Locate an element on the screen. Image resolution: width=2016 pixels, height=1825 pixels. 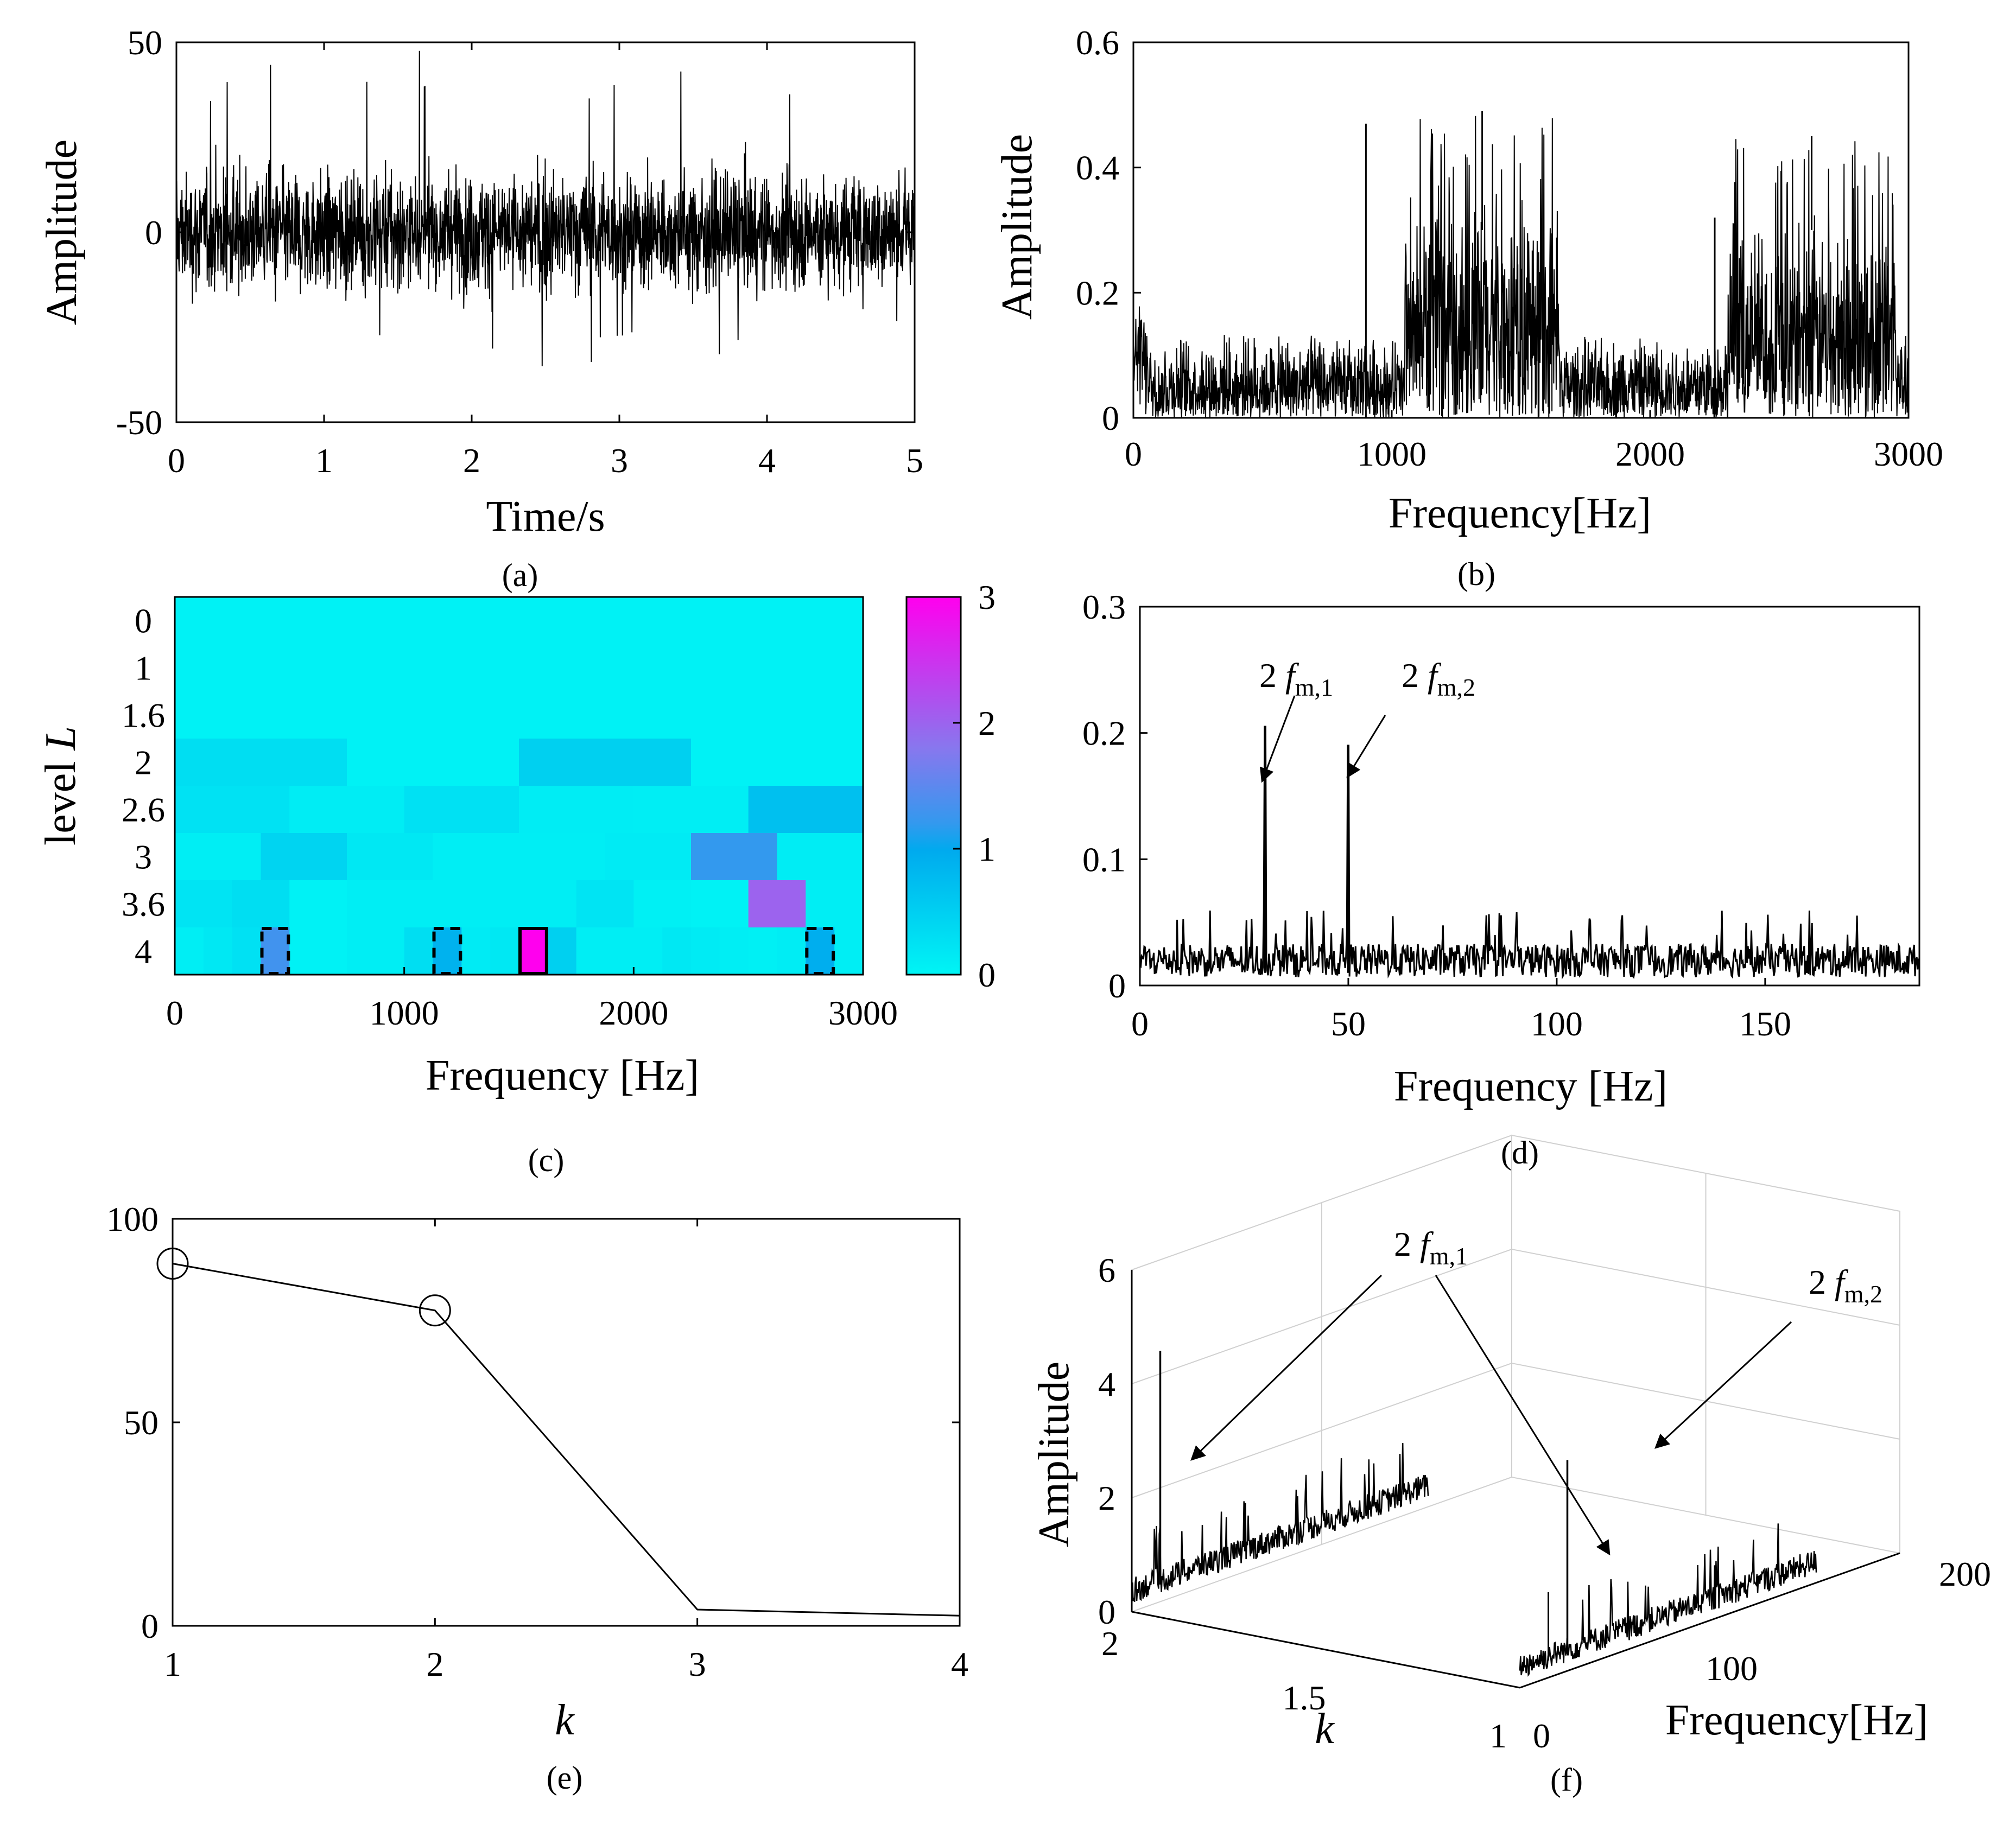
b-xtick-label: 1000 is located at coordinates (1392, 454).